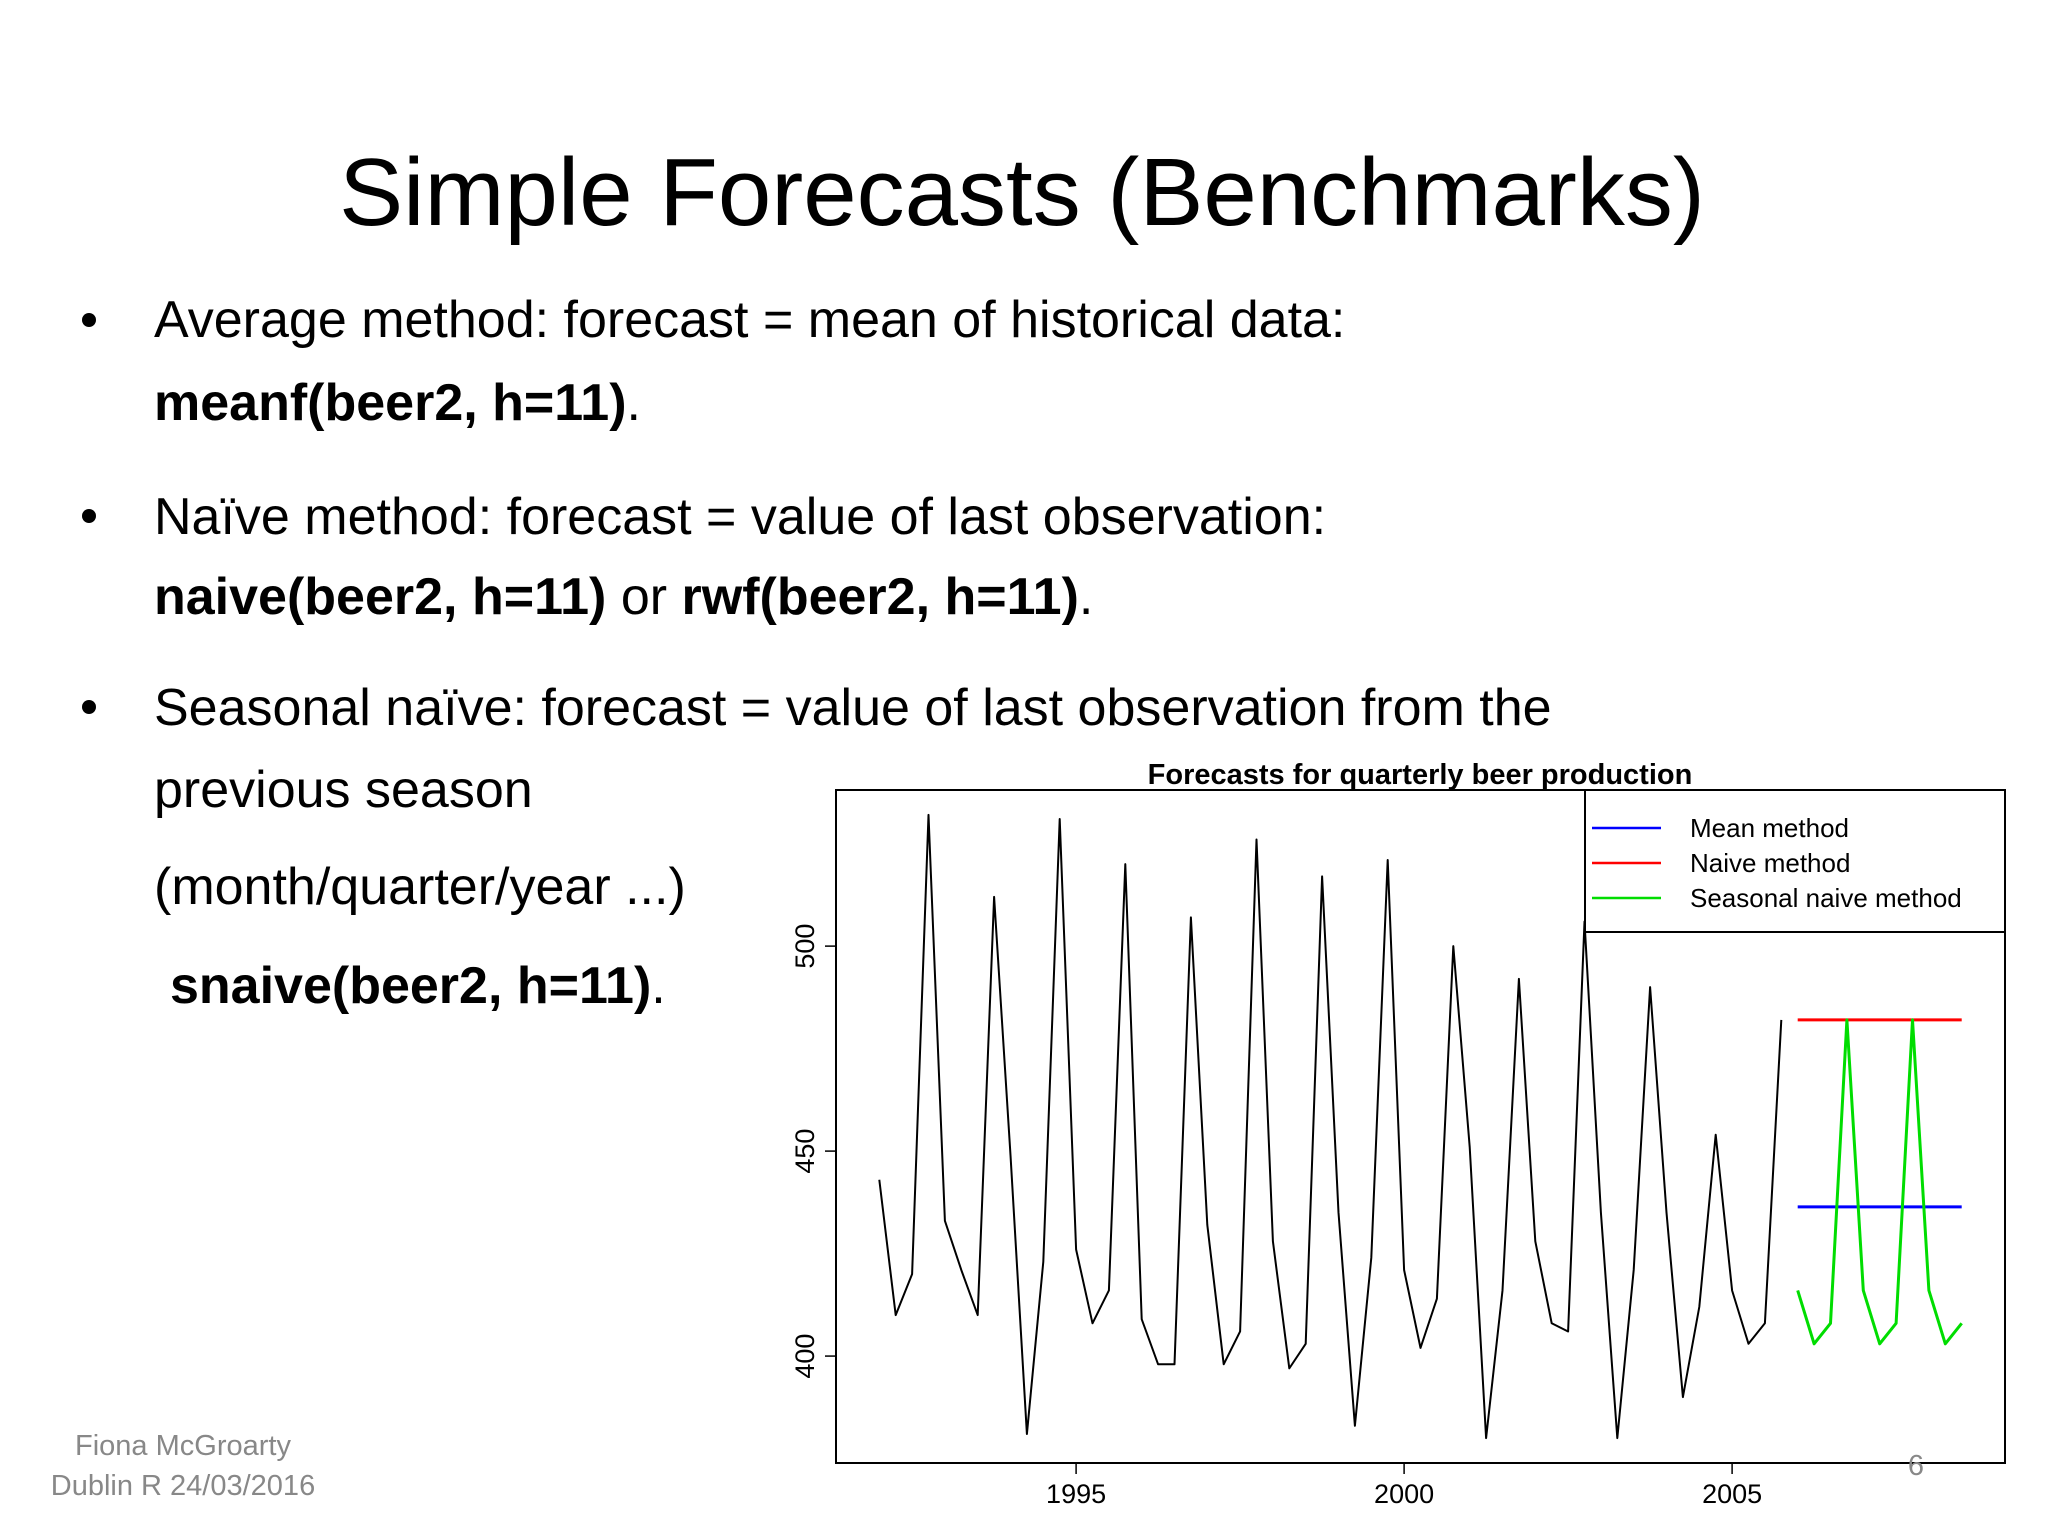 The height and width of the screenshot is (1536, 2048). Describe the element at coordinates (183, 1486) in the screenshot. I see `footer-event: Dublin R 24/03/2016` at that location.